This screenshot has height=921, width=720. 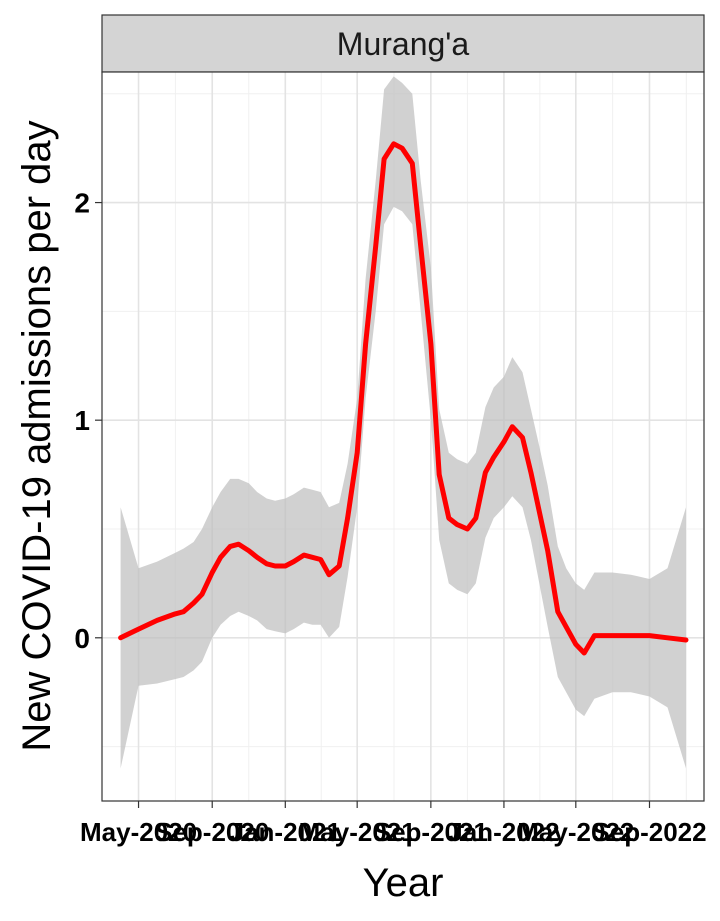 I want to click on x-tick-label: Sep-2022, so click(x=649, y=832).